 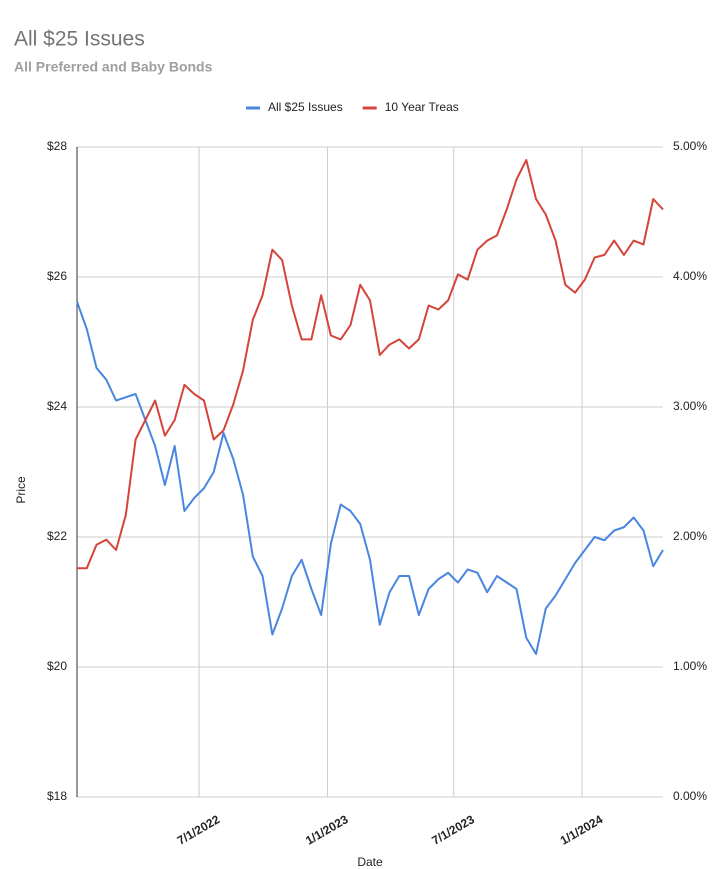 What do you see at coordinates (690, 146) in the screenshot?
I see `y2-tick-label: 5.00%` at bounding box center [690, 146].